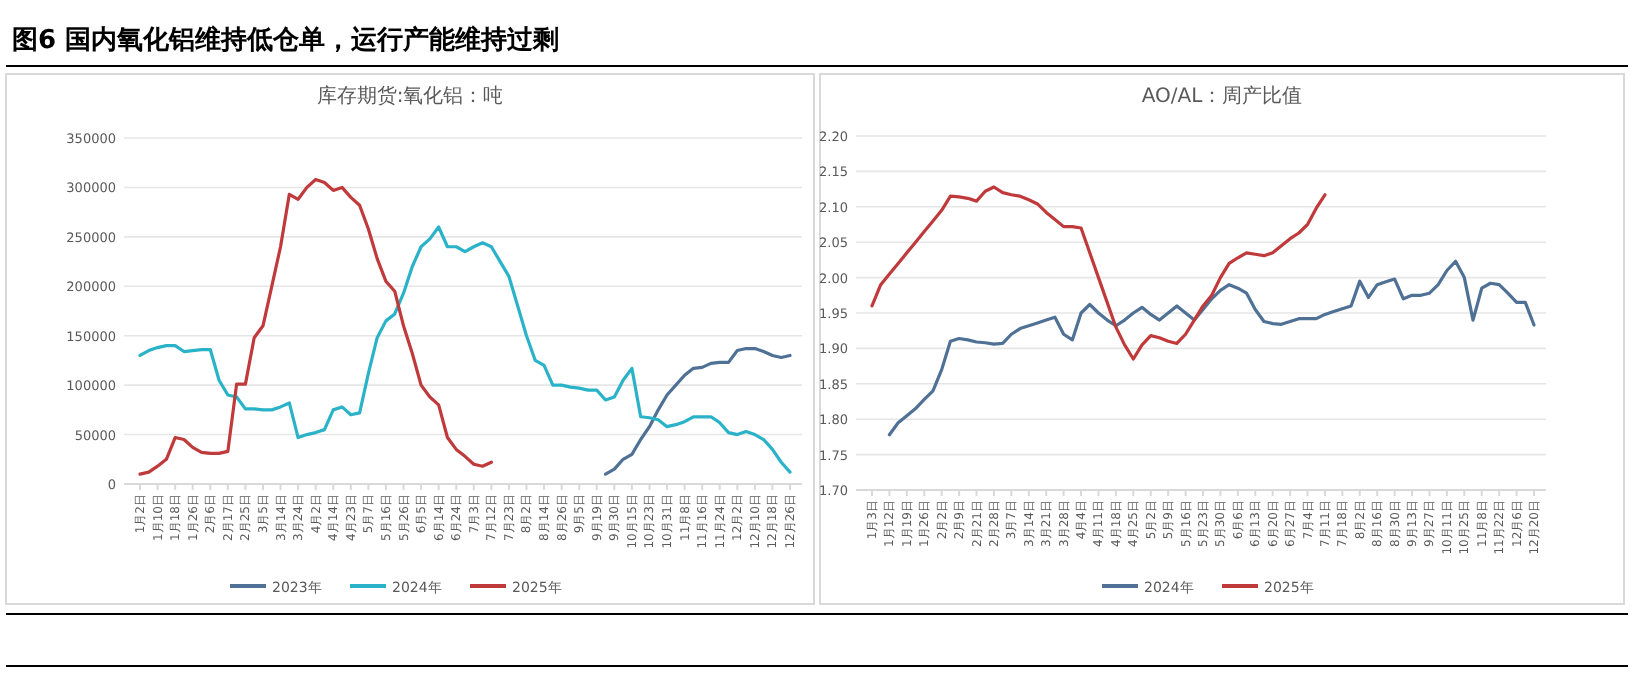 The width and height of the screenshot is (1634, 676). What do you see at coordinates (286, 40) in the screenshot?
I see `text: 图6 国内氧化铝维持低仓单，运行产能维持过剩` at bounding box center [286, 40].